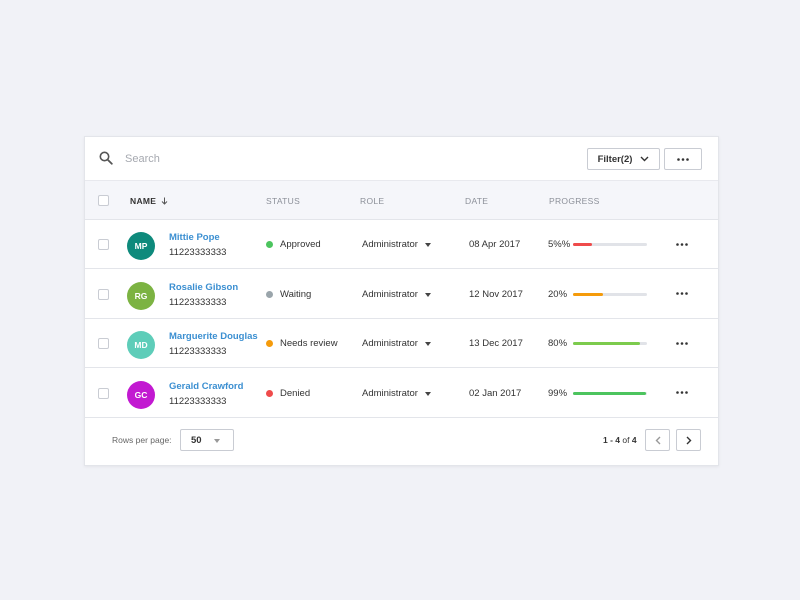 The width and height of the screenshot is (800, 600). I want to click on avatar: MP, so click(141, 246).